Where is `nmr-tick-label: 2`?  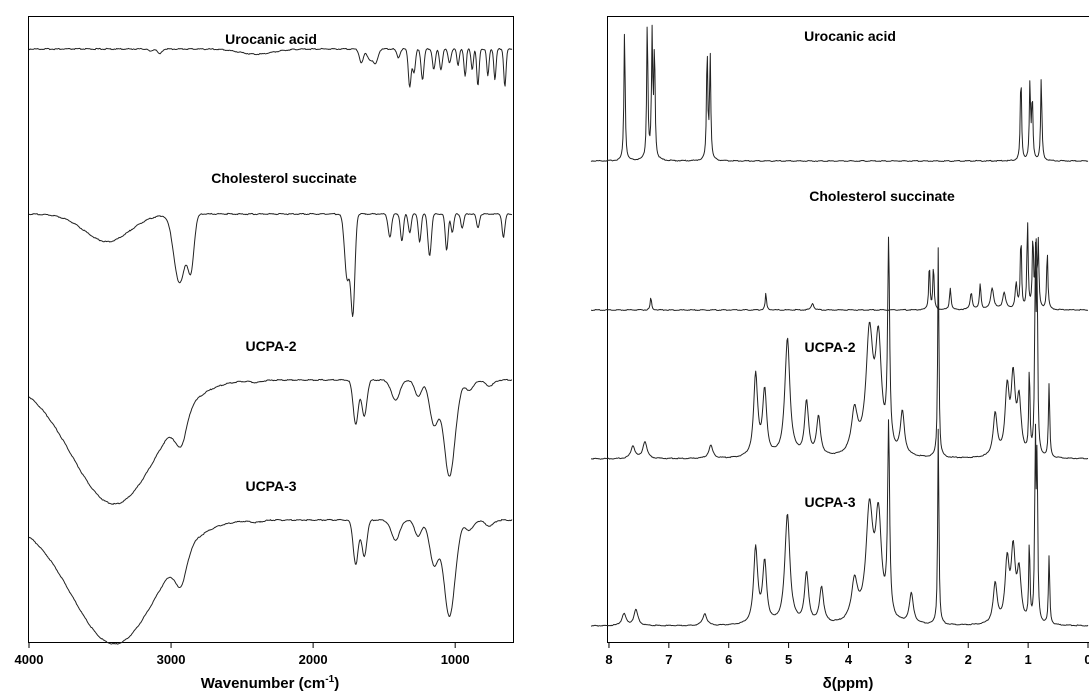
nmr-tick-label: 2 is located at coordinates (968, 659).